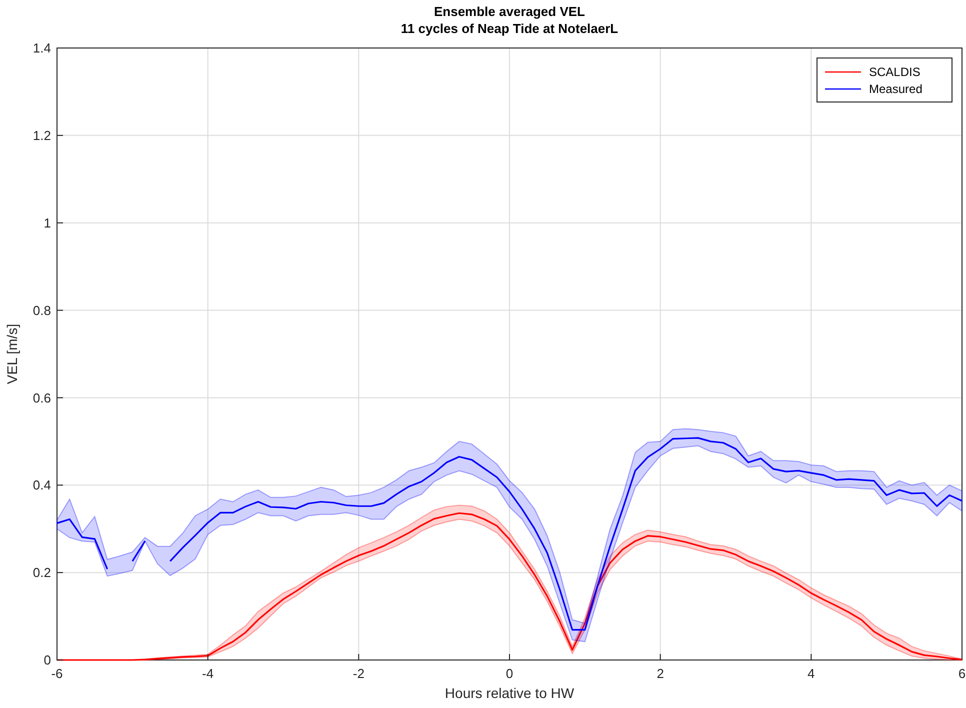 The height and width of the screenshot is (708, 966). I want to click on y-tick-label: 1.4, so click(41, 48).